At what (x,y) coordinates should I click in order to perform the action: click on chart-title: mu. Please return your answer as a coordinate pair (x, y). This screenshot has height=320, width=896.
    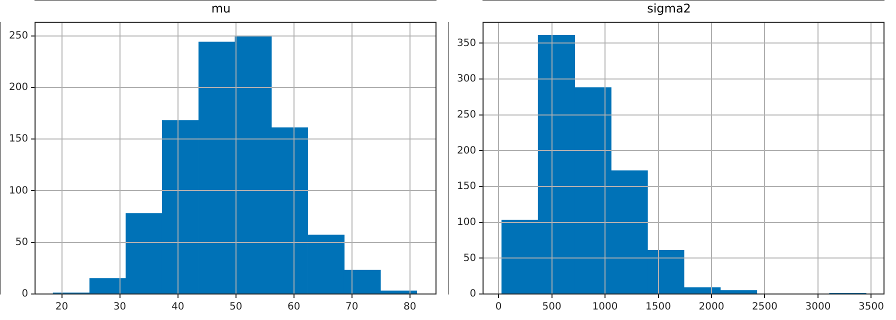
    Looking at the image, I should click on (221, 8).